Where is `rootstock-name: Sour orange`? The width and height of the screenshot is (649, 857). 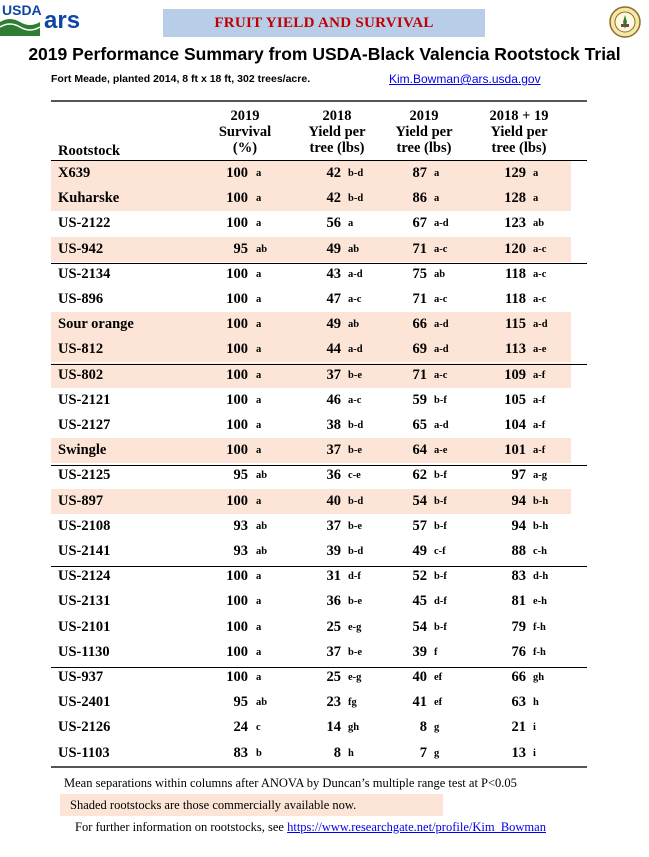
rootstock-name: Sour orange is located at coordinates (96, 324).